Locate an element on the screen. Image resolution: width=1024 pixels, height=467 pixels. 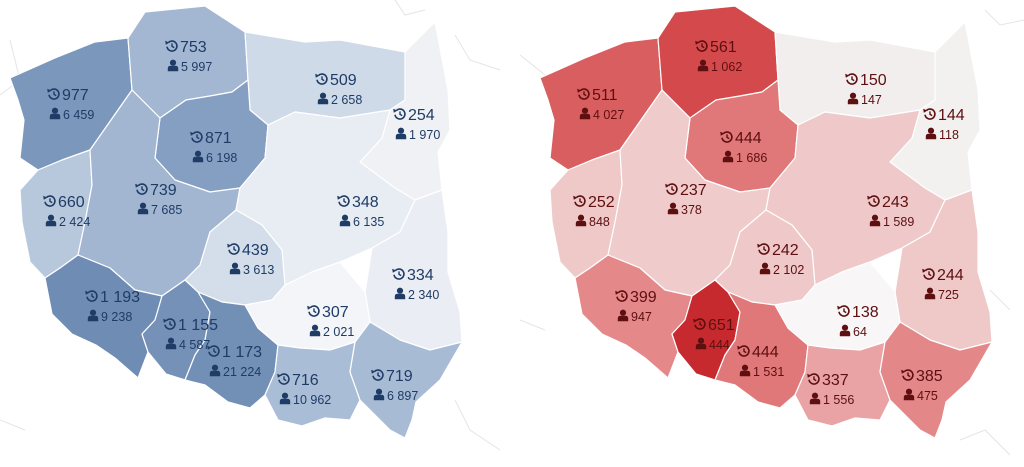
region-value: 144 is located at coordinates (951, 115).